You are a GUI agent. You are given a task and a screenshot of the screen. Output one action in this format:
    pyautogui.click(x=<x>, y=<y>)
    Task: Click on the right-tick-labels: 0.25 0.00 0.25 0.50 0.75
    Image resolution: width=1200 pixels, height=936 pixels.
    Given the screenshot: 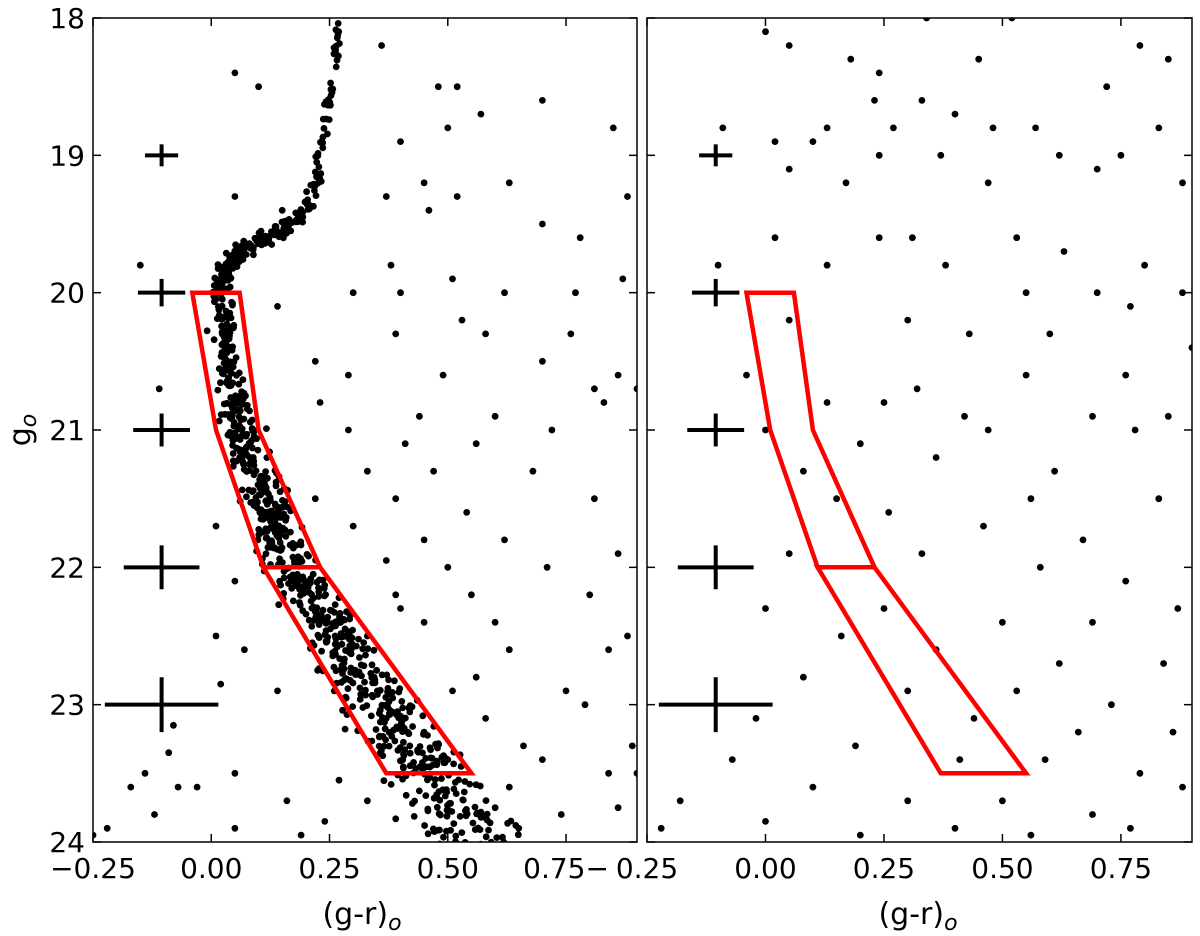 What is the action you would take?
    pyautogui.click(x=884, y=868)
    